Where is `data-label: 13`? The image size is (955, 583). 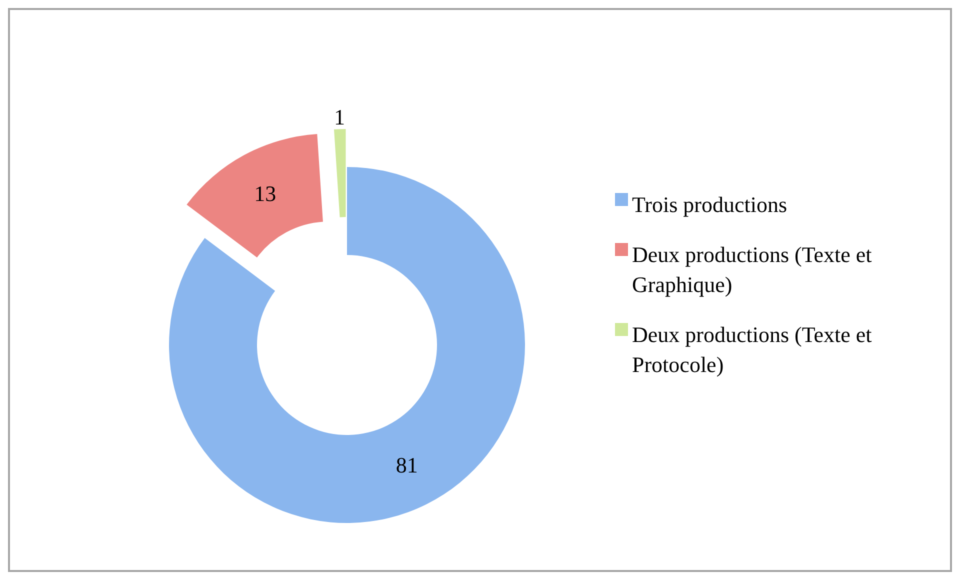 data-label: 13 is located at coordinates (265, 193).